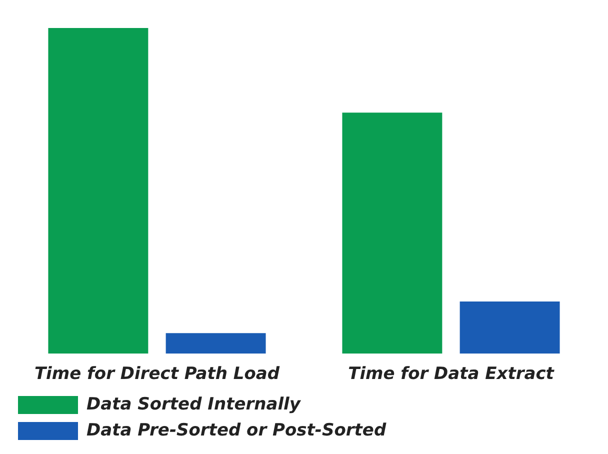 The width and height of the screenshot is (608, 454). Describe the element at coordinates (194, 404) in the screenshot. I see `legend-label: Data Sorted Internally` at that location.